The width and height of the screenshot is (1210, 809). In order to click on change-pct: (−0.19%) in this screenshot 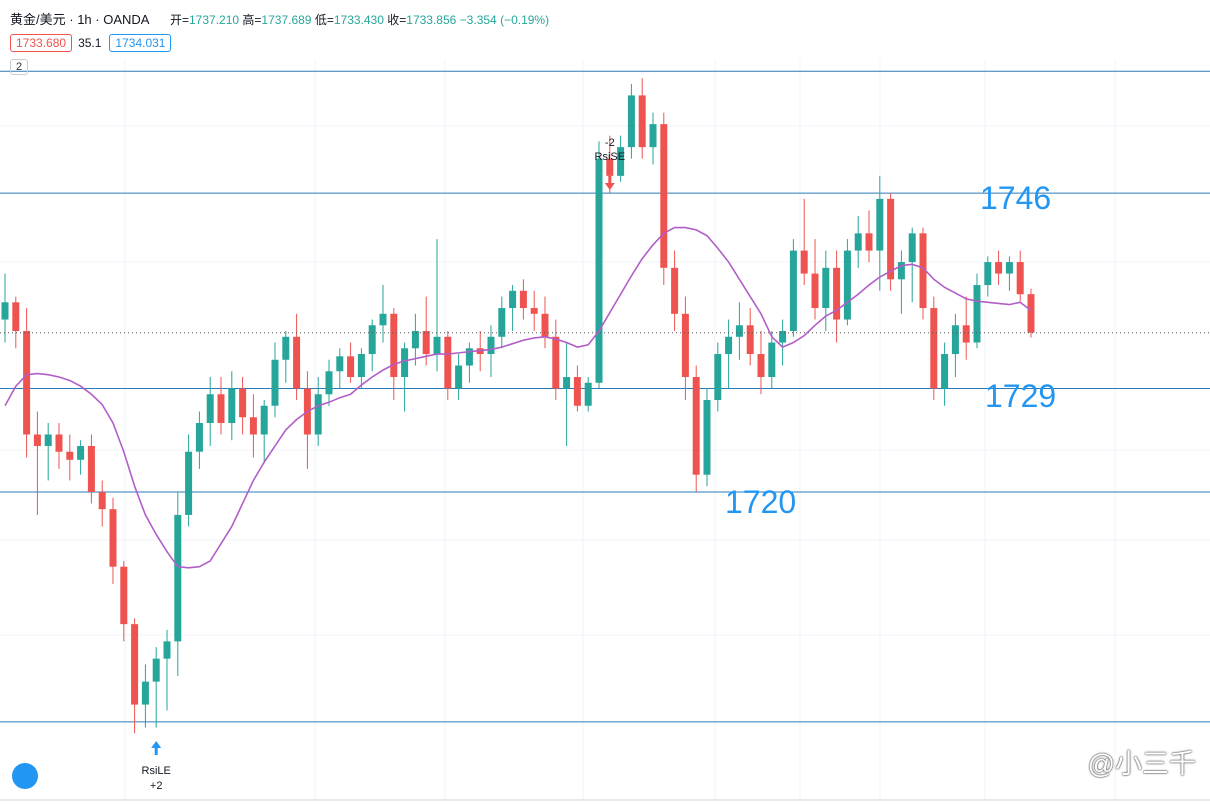, I will do `click(525, 20)`.